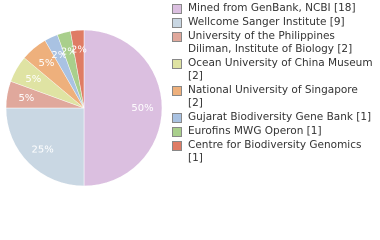 Image resolution: width=380 pixels, height=240 pixels. I want to click on legend-item: Eurofins MWG Operon [1], so click(274, 131).